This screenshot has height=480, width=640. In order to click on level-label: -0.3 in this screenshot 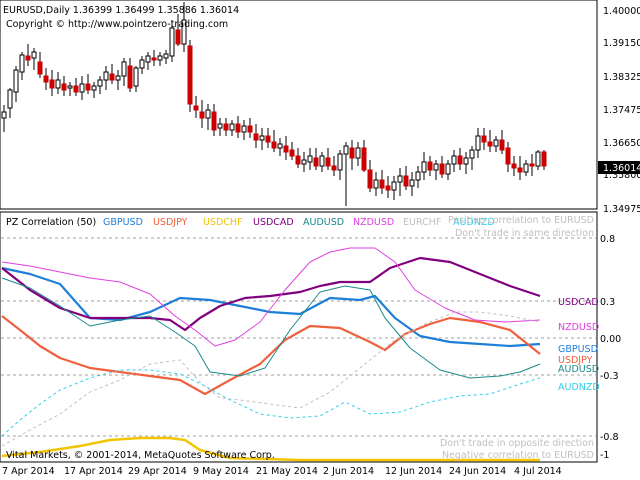, I will do `click(609, 376)`.